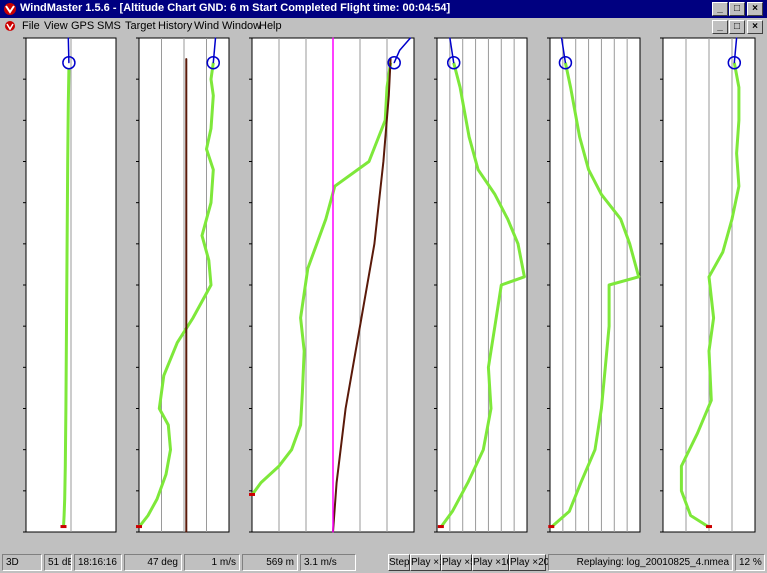 This screenshot has width=767, height=573. I want to click on step-button: Step, so click(399, 562).